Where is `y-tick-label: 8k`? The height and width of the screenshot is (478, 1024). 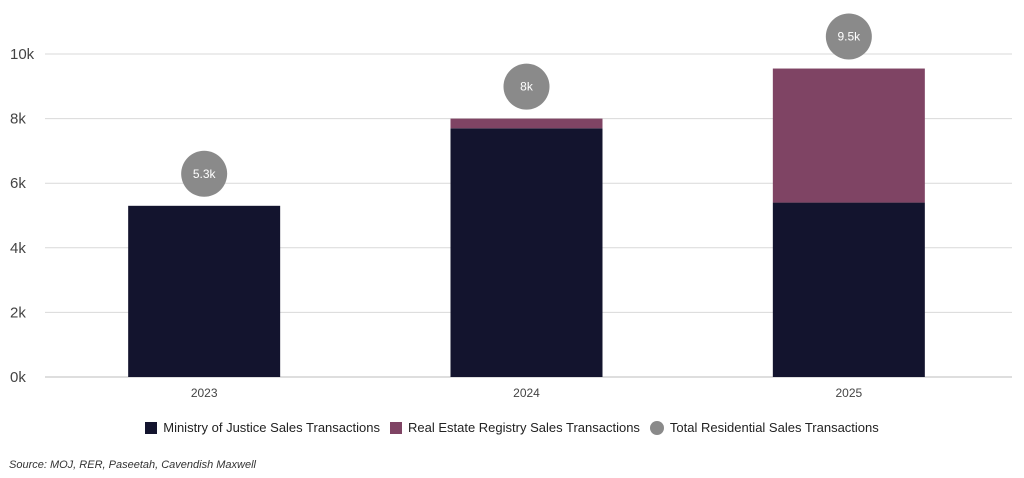
y-tick-label: 8k is located at coordinates (18, 119).